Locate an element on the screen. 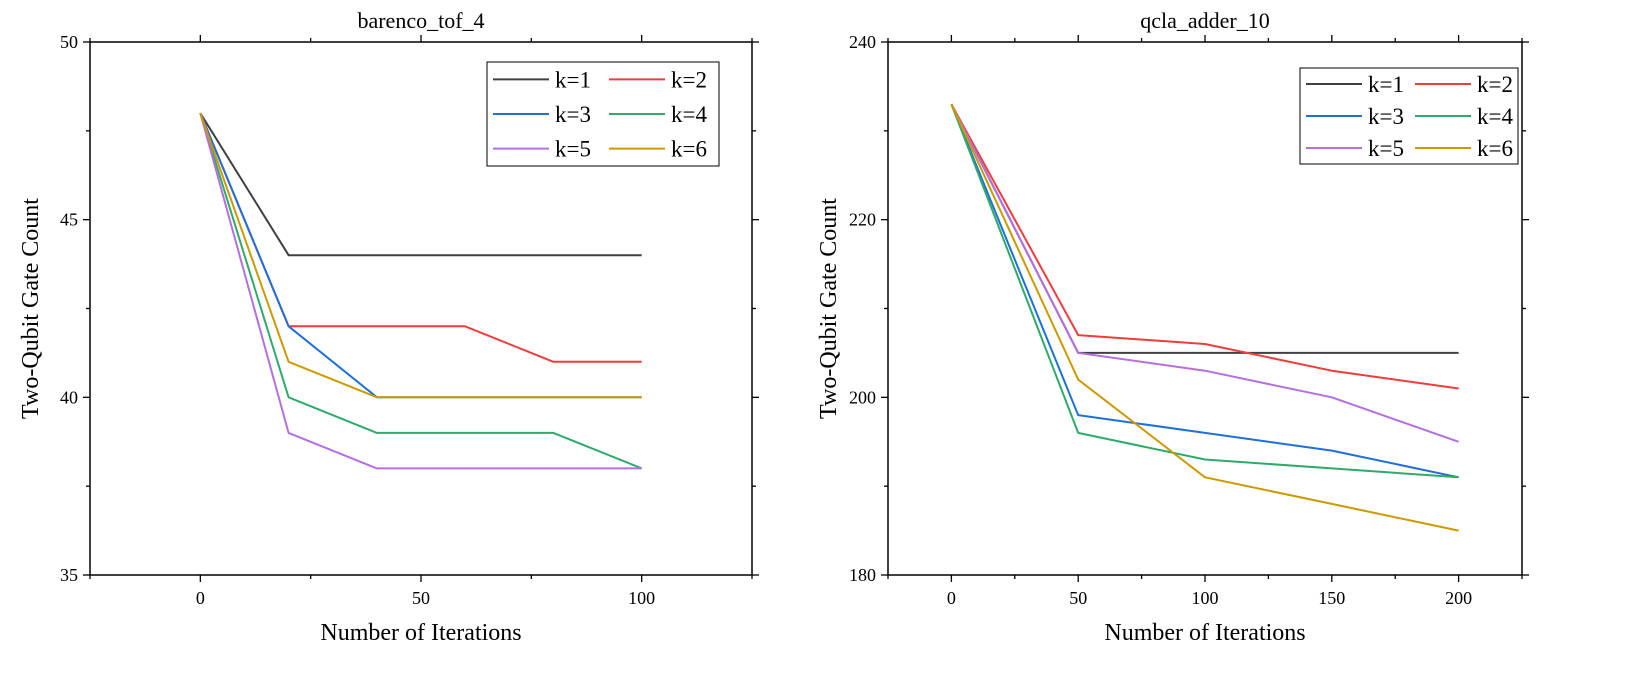  y-tick-label: 180 is located at coordinates (862, 575).